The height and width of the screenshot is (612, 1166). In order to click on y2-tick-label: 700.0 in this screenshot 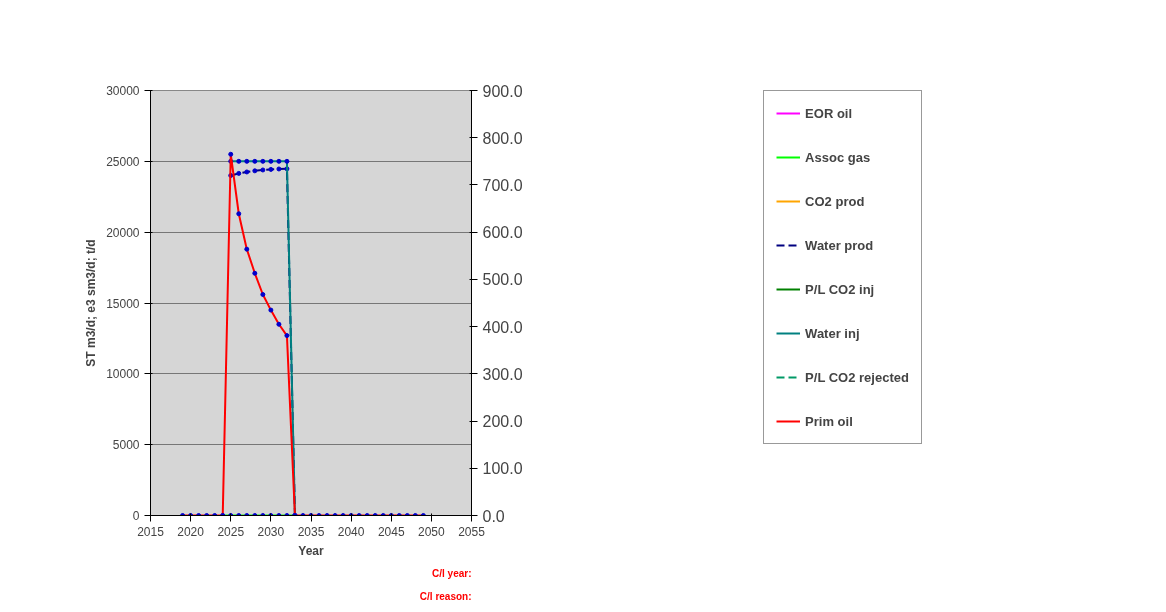, I will do `click(502, 185)`.